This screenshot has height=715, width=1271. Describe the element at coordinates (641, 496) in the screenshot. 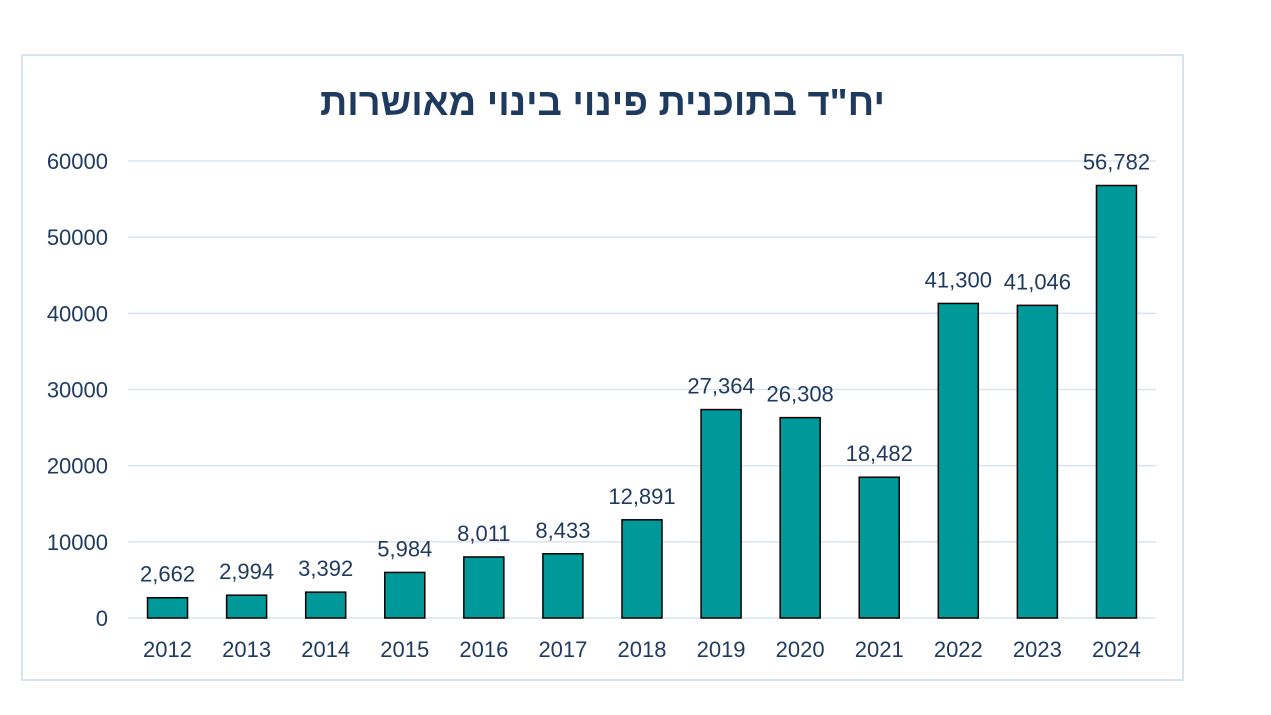

I see `data-label: 12,891` at that location.